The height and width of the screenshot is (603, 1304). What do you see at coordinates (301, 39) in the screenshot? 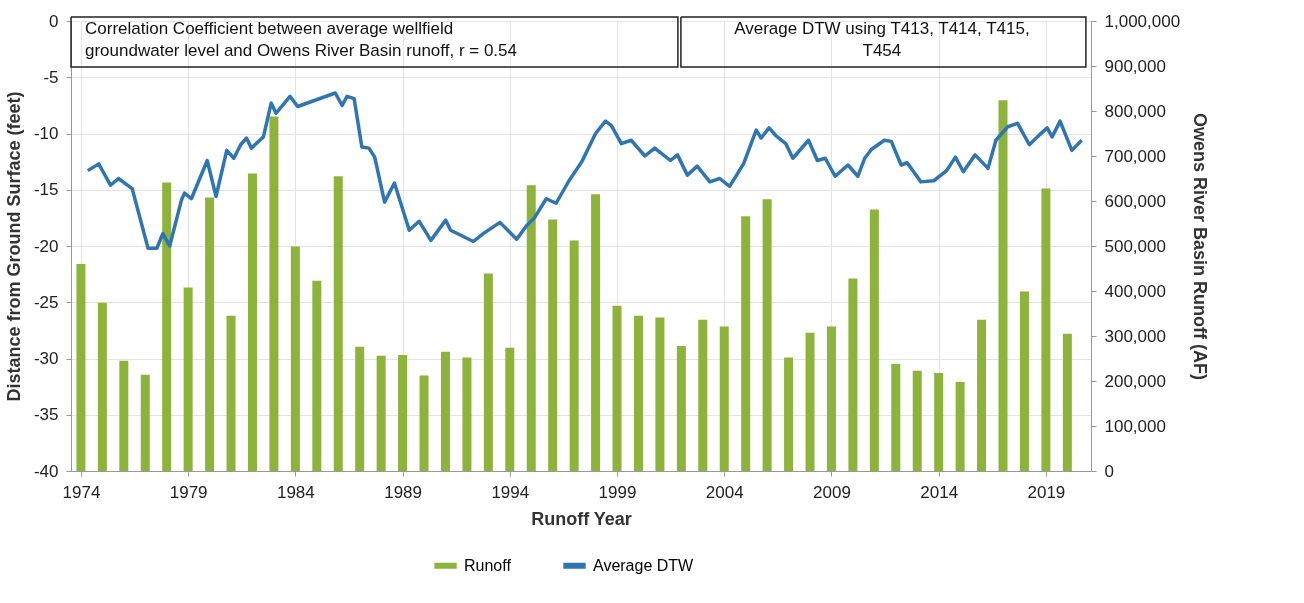
I see `annotation: Correlation Coefficient between average wellfield groundwater level and Owens River Basin runoff, r = 0.54` at bounding box center [301, 39].